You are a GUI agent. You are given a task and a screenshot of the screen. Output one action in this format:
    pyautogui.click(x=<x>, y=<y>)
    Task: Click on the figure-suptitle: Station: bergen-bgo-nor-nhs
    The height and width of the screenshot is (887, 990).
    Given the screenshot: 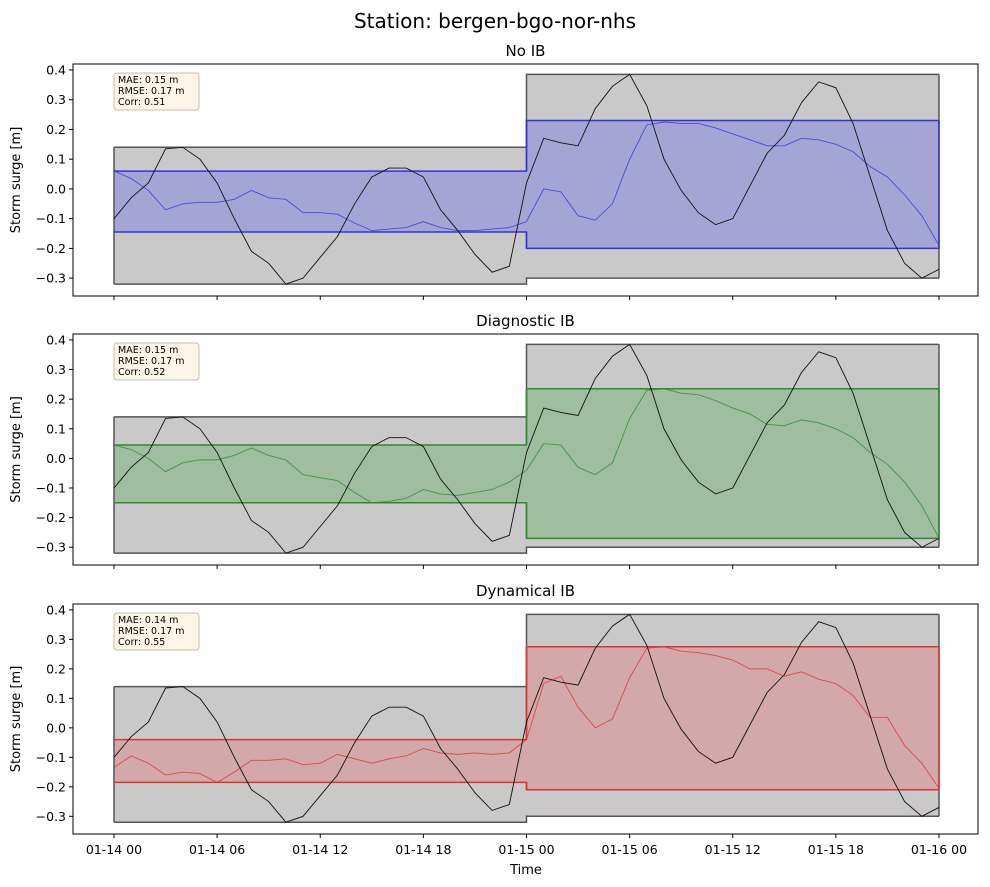 What is the action you would take?
    pyautogui.click(x=495, y=21)
    